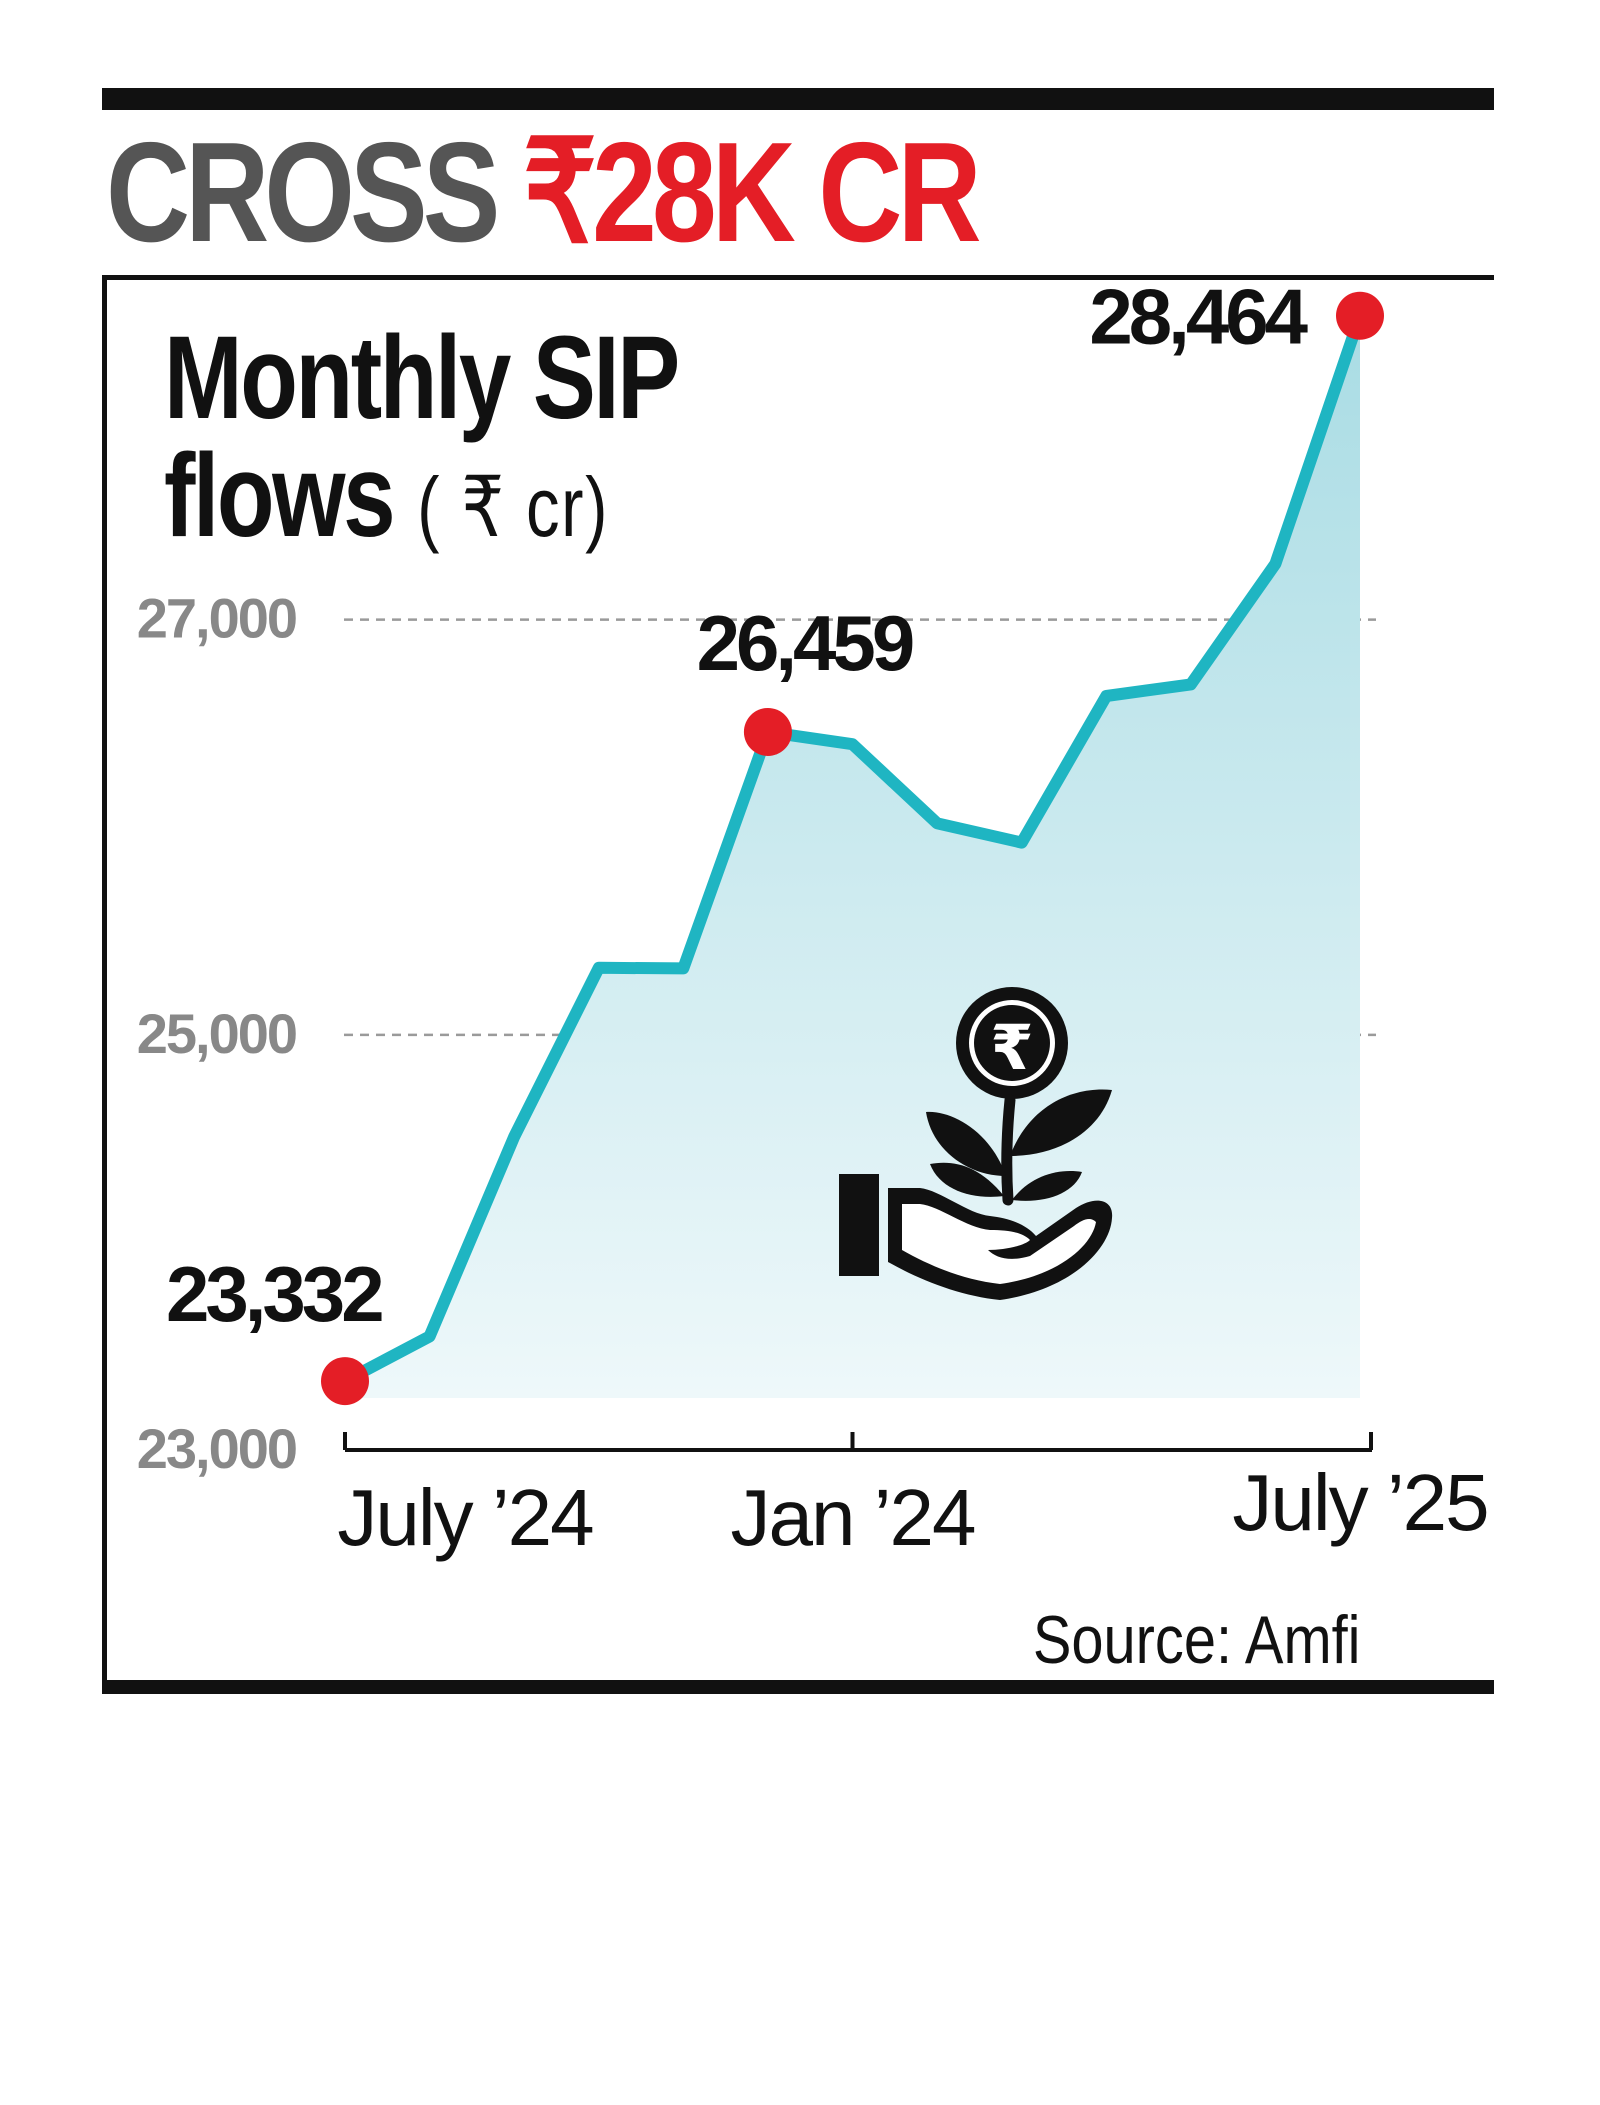 The height and width of the screenshot is (2105, 1600). I want to click on bottom-rule, so click(798, 1688).